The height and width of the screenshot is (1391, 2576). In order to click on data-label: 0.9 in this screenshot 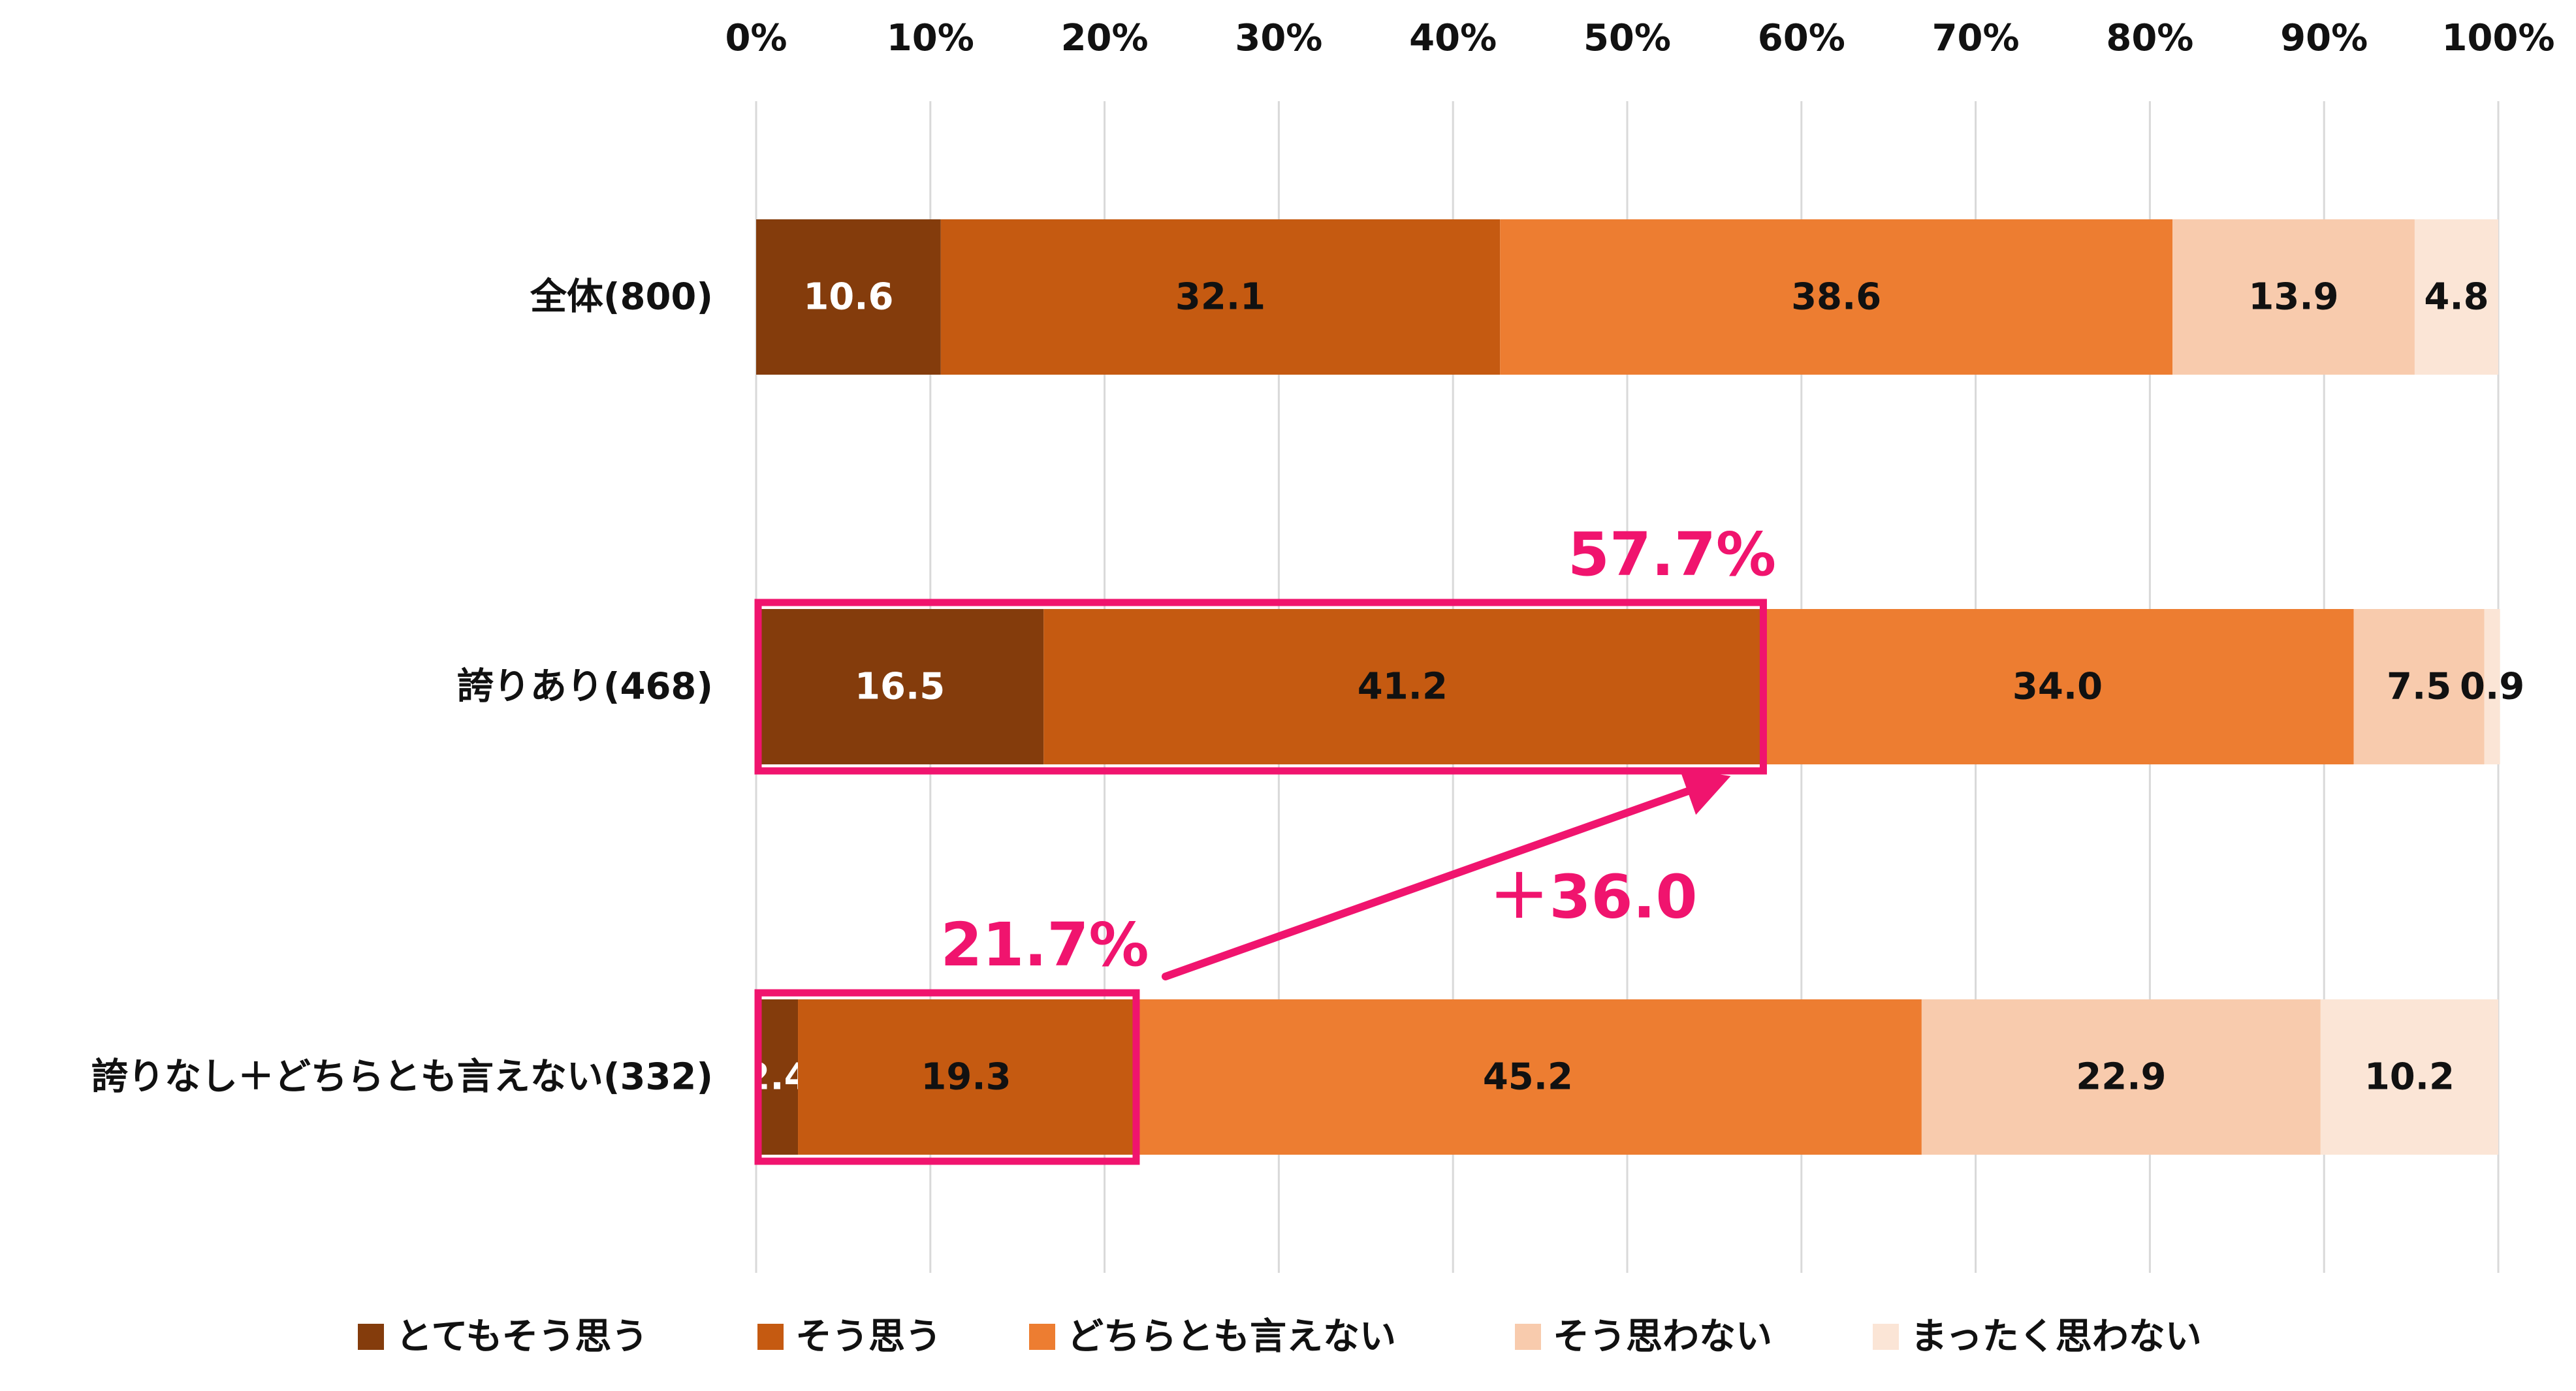, I will do `click(2492, 687)`.